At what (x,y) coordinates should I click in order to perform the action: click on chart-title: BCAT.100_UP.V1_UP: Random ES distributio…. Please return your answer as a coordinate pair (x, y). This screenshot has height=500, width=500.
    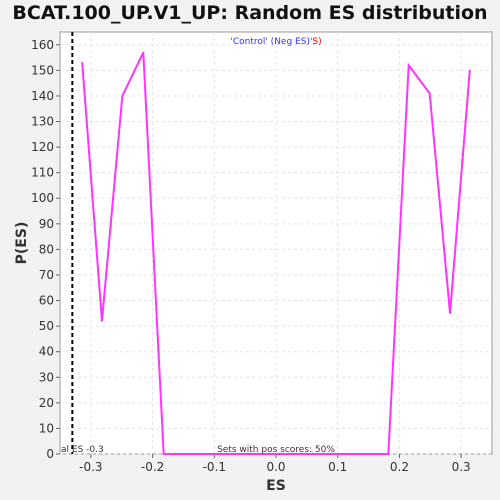
    Looking at the image, I should click on (250, 13).